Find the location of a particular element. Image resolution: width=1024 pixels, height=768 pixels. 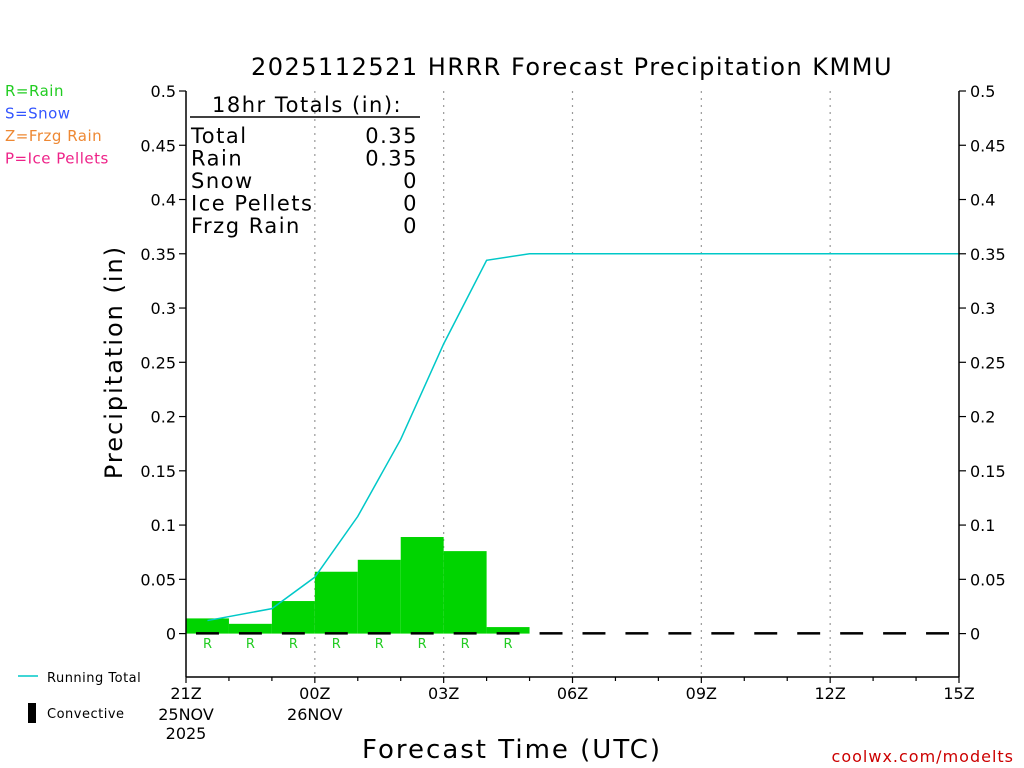

y-tick-label-left: 0.1 is located at coordinates (163, 525).